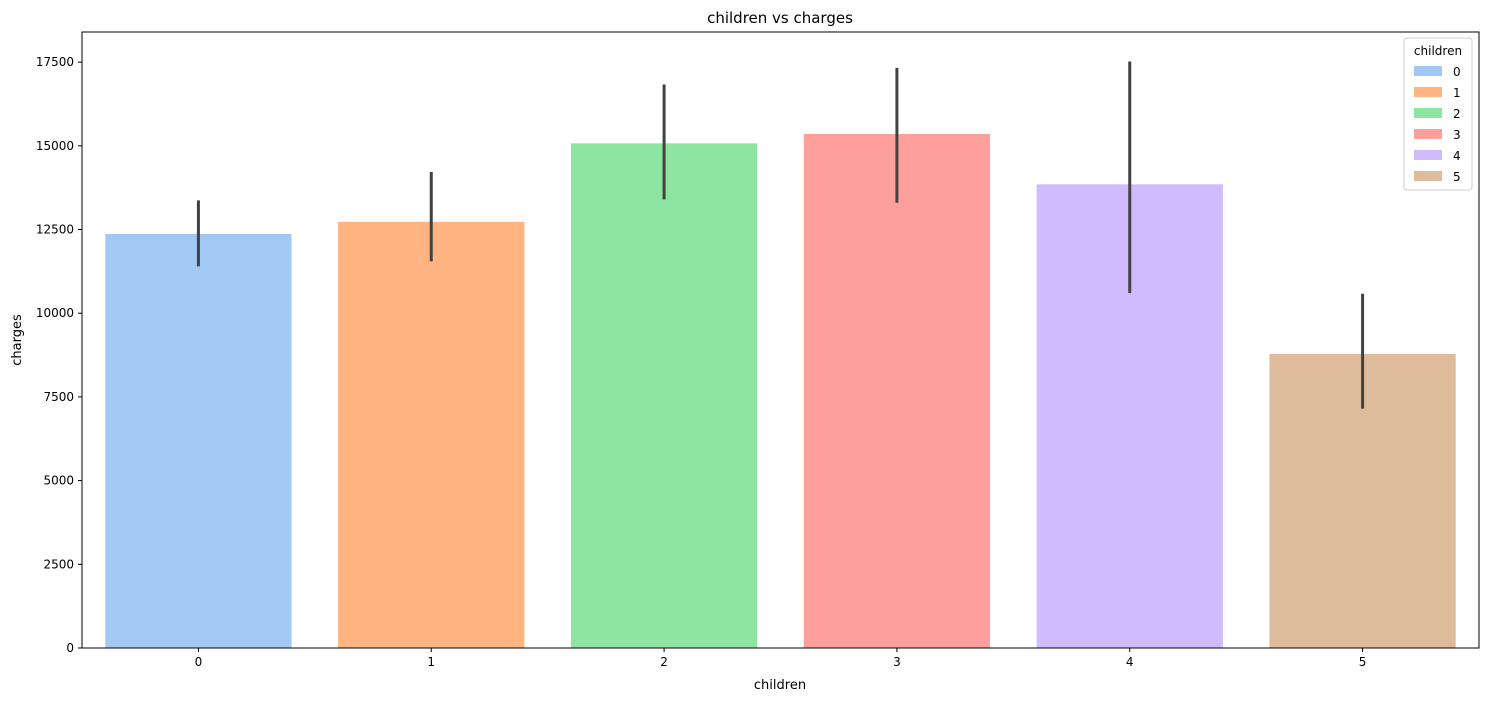 Image resolution: width=1488 pixels, height=705 pixels. What do you see at coordinates (780, 685) in the screenshot?
I see `x-axis-label: children` at bounding box center [780, 685].